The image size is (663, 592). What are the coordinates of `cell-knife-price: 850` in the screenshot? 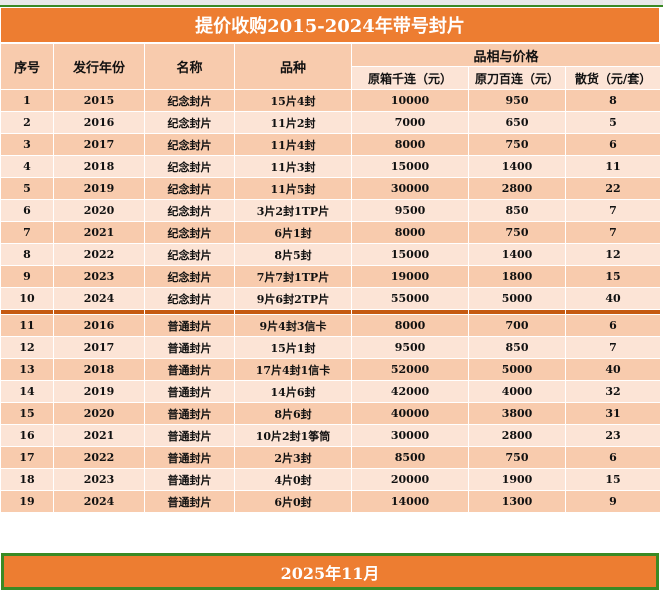 It's located at (517, 210).